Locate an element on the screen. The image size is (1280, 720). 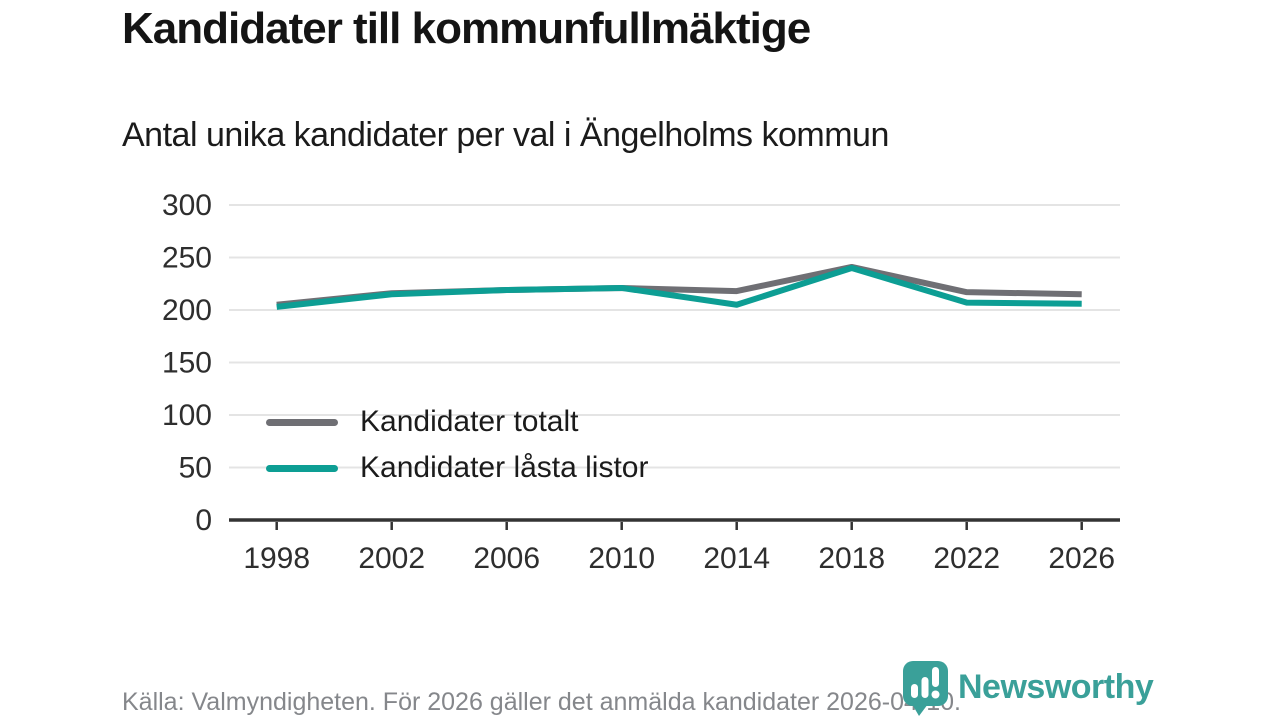
newsworthy-logo: Newsworthy is located at coordinates (1028, 688).